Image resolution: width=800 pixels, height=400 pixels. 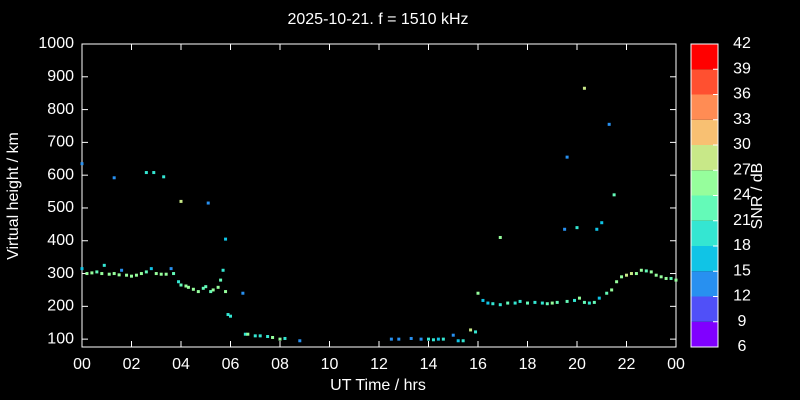 I want to click on x-tick-label: 22, so click(x=627, y=364).